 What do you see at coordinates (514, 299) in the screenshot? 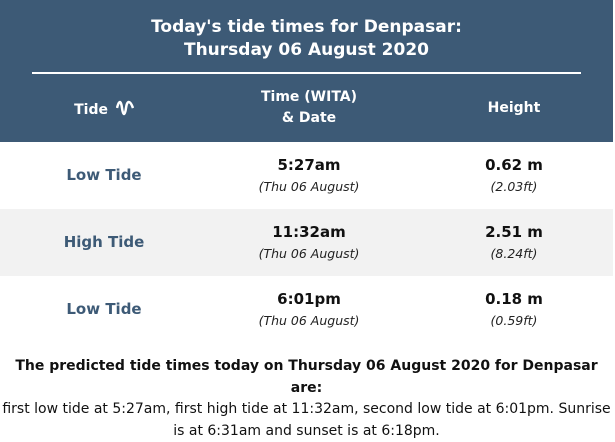
I see `tide-height: 0.18 m` at bounding box center [514, 299].